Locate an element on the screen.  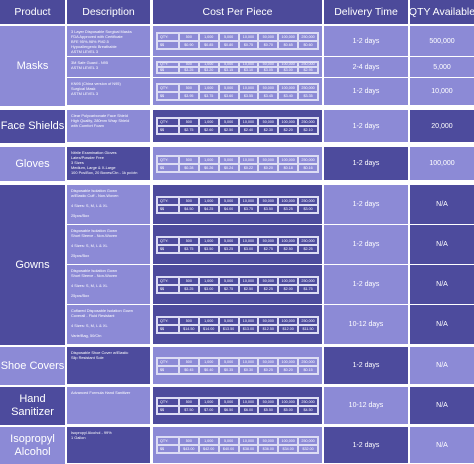
description-cell: Advanced Formula Hand Sanitizer is located at coordinates (108, 405).